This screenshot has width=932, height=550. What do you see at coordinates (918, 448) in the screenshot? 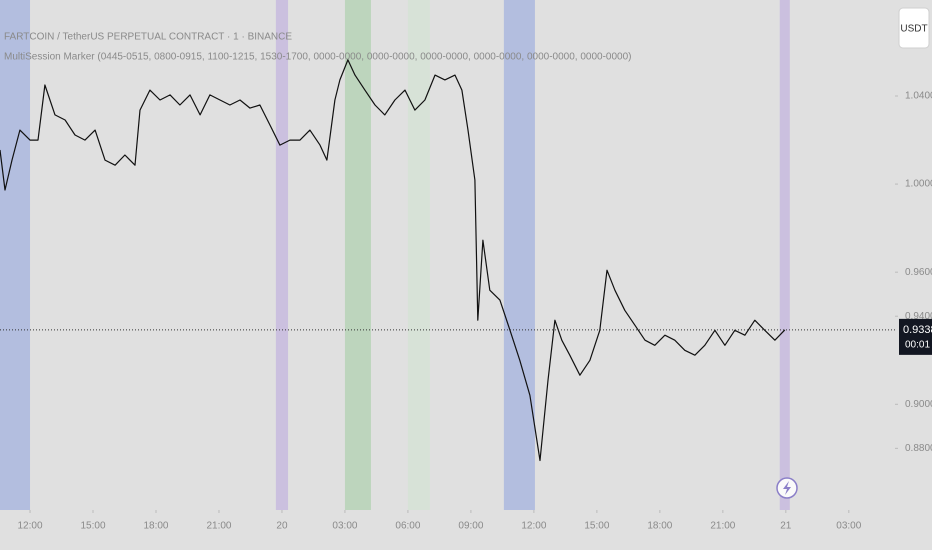
I see `y-tick-label: 0.8800` at bounding box center [918, 448].